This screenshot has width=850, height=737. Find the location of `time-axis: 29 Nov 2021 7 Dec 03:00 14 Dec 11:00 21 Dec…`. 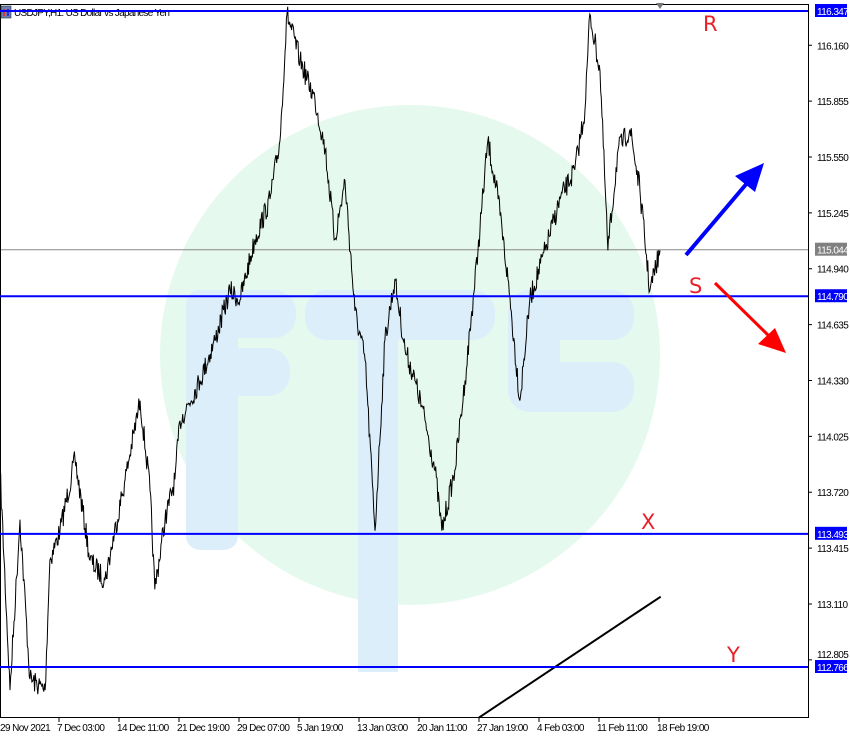

time-axis: 29 Nov 2021 7 Dec 03:00 14 Dec 11:00 21 Dec… is located at coordinates (355, 725).